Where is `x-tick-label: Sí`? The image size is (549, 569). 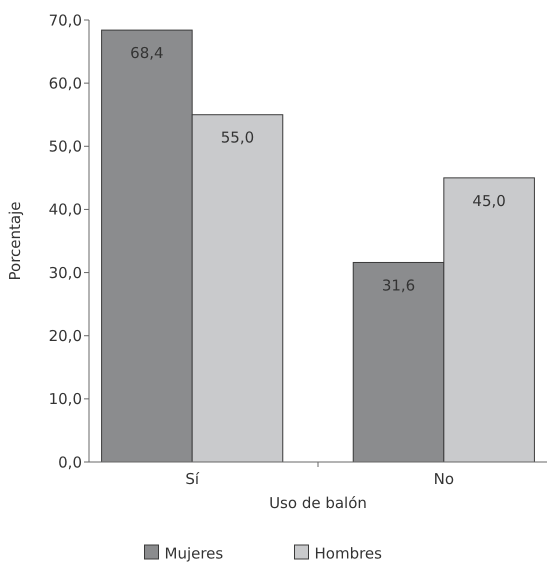 x-tick-label: Sí is located at coordinates (192, 479).